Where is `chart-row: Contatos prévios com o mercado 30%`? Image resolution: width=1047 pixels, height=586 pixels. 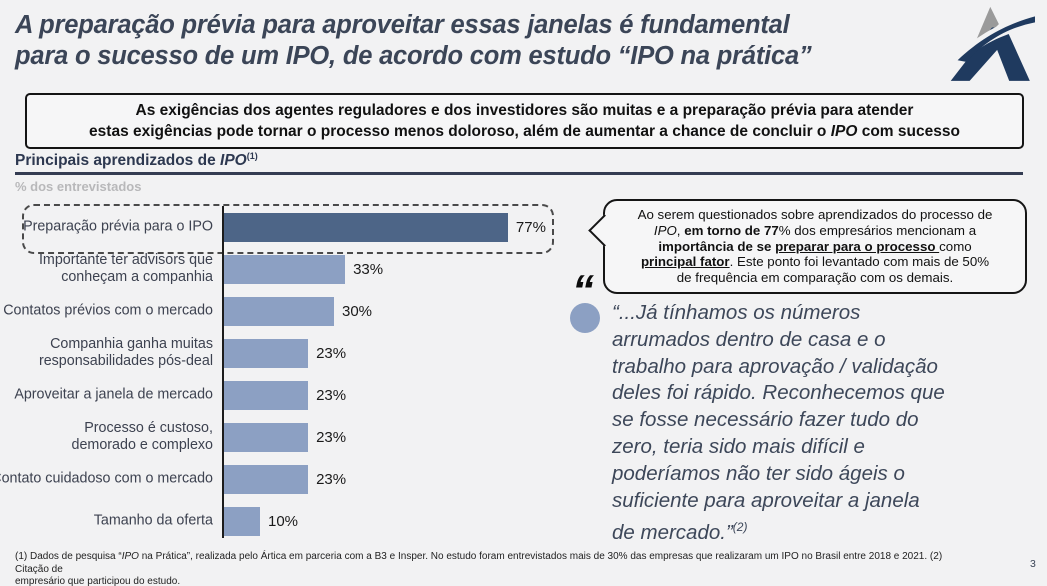
chart-row: Contatos prévios com o mercado 30% is located at coordinates (300, 311).